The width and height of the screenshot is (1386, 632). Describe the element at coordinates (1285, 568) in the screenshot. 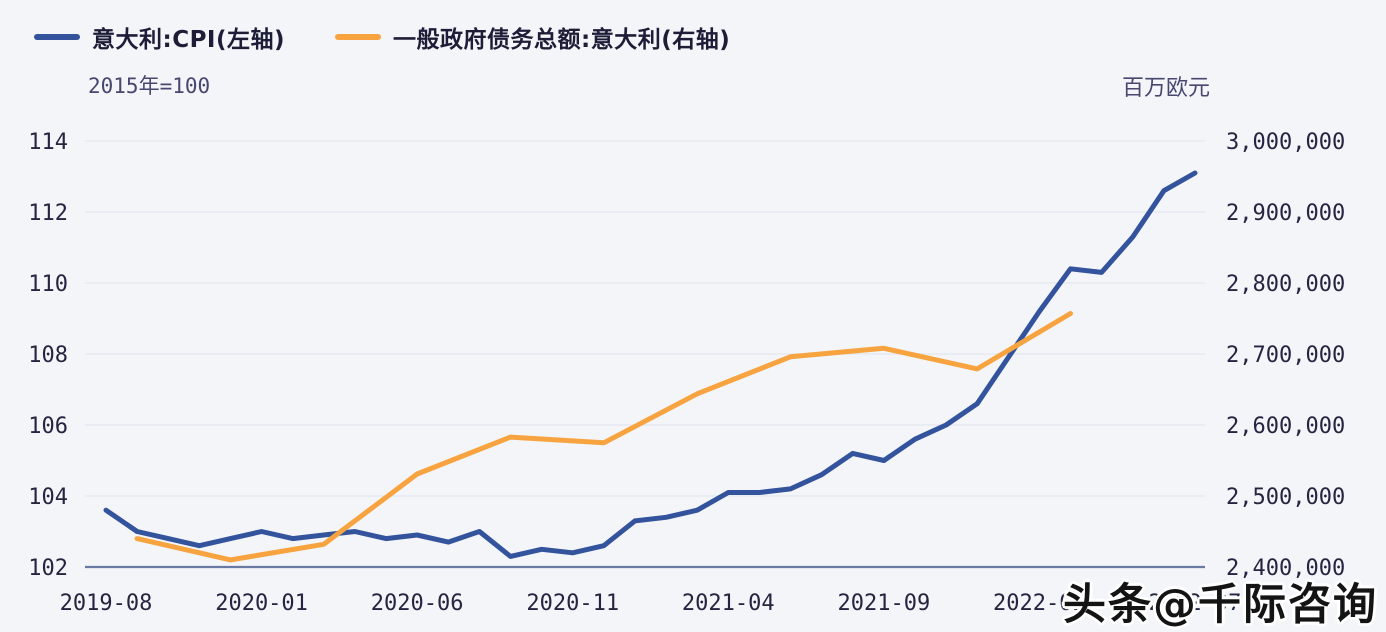

I see `y-axis-tick-right: 2,400,000` at that location.